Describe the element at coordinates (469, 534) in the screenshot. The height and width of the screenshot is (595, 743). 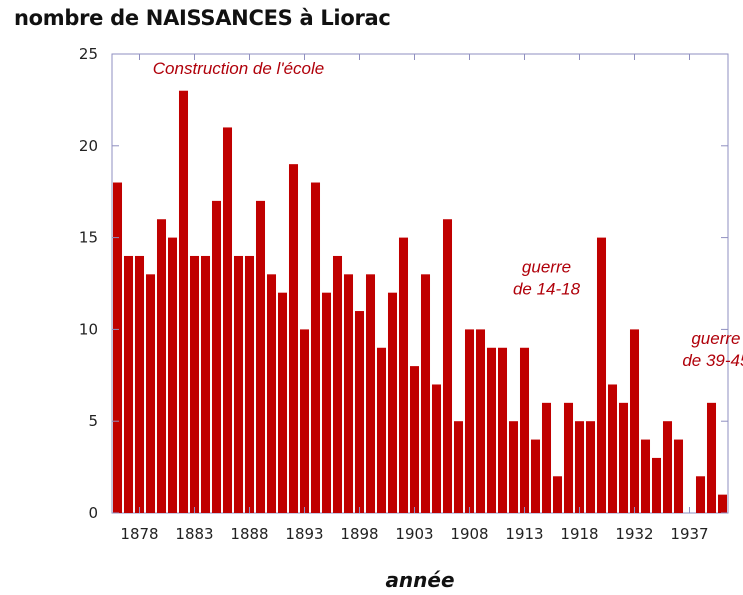
I see `x-tick-label: 1908` at that location.